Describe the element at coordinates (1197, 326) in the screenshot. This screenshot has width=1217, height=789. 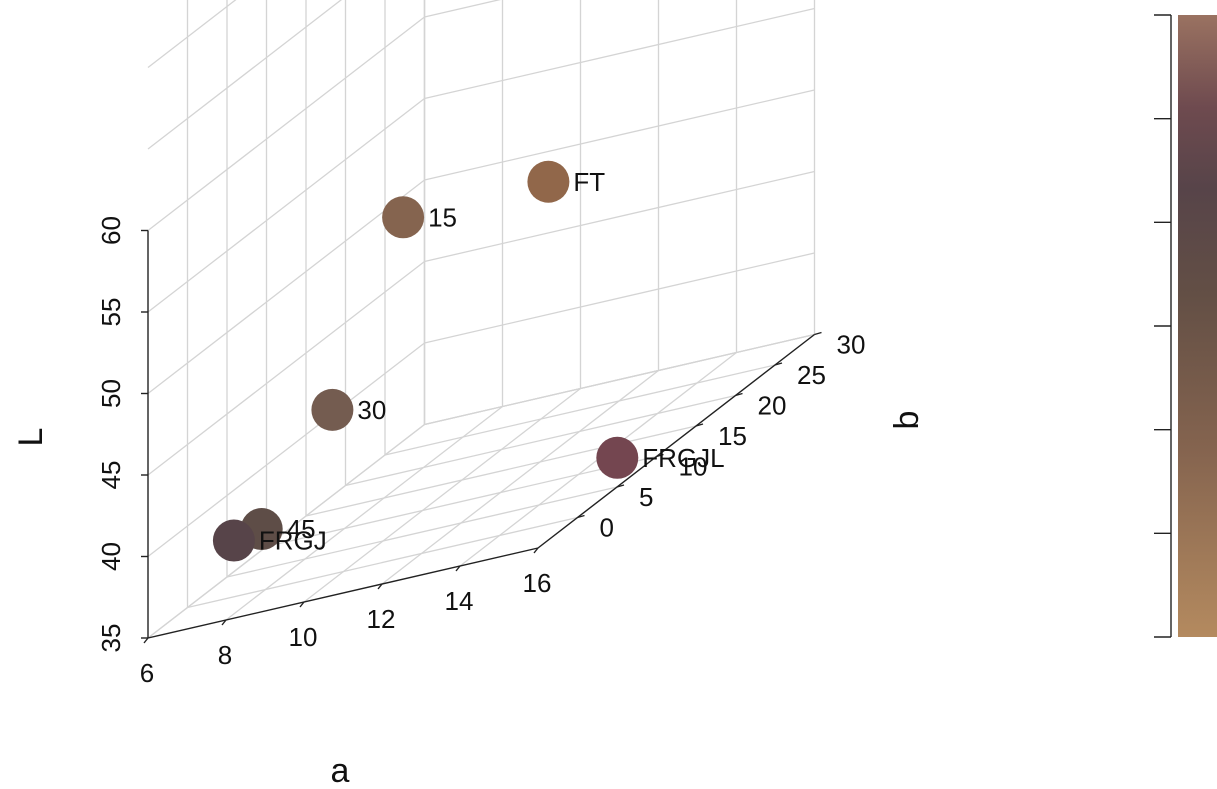
I see `colorbar-gradient` at that location.